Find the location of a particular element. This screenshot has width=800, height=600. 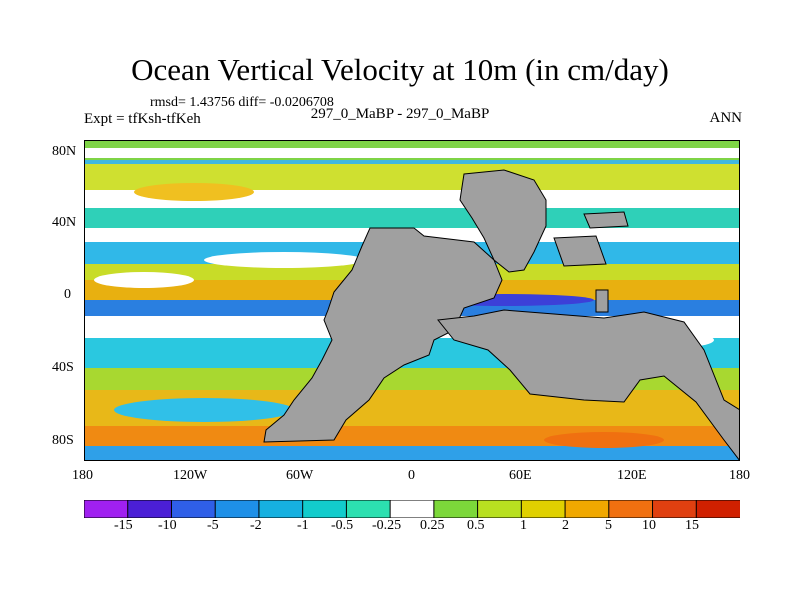

colorbar-label-7: 0.25 is located at coordinates (432, 525).